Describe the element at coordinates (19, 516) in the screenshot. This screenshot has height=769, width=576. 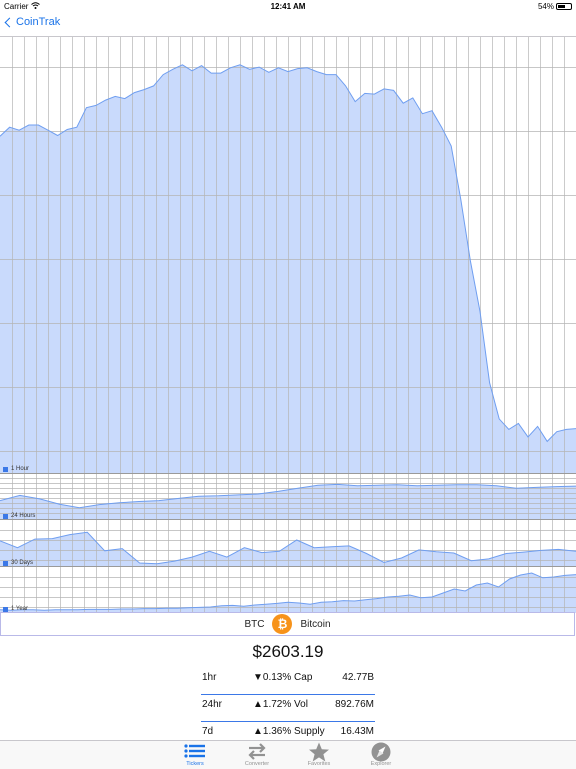
I see `chart-24-hours-legend: 24 Hours` at that location.